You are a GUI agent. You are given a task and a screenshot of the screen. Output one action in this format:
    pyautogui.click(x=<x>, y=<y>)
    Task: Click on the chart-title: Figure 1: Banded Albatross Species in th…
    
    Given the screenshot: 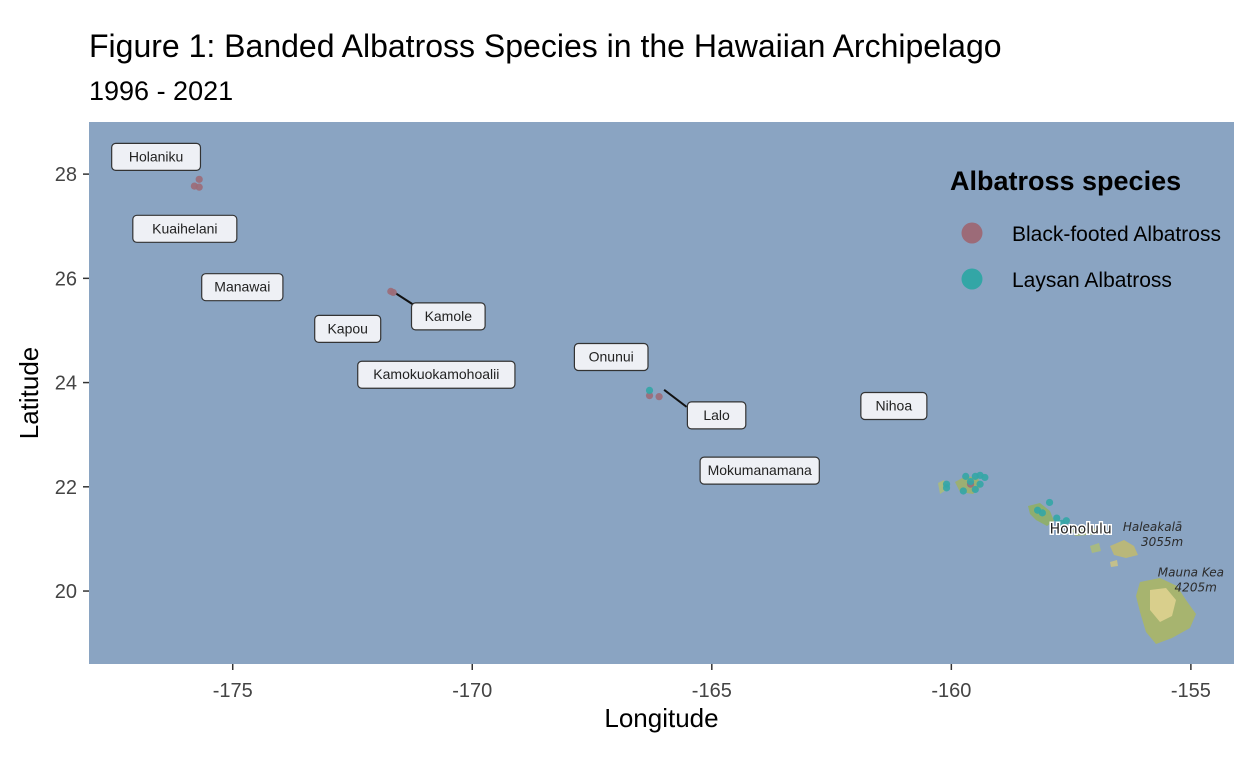 What is the action you would take?
    pyautogui.click(x=545, y=46)
    